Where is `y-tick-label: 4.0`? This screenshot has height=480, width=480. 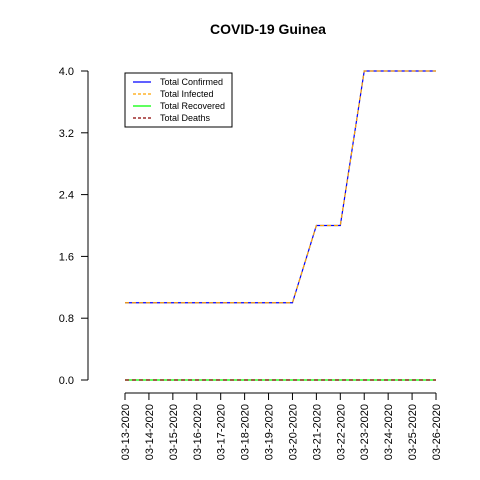
y-tick-label: 4.0 is located at coordinates (66, 72).